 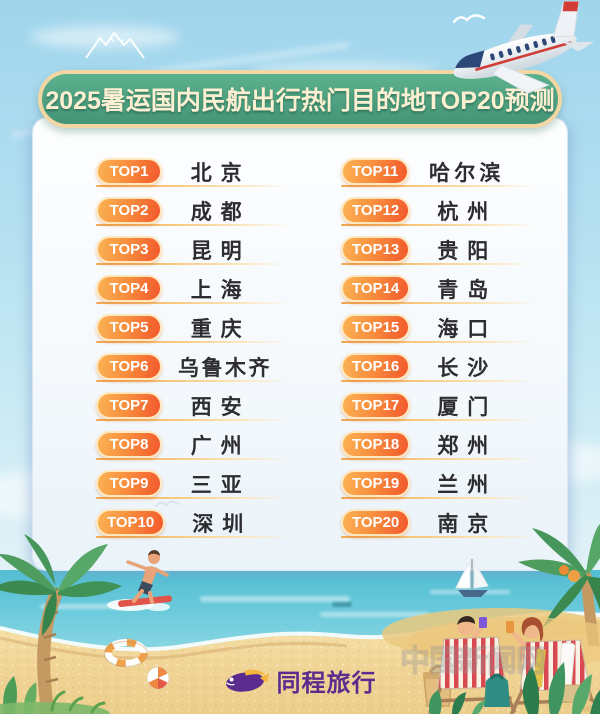 I want to click on ranking-row: TOP2 成都, so click(x=192, y=211).